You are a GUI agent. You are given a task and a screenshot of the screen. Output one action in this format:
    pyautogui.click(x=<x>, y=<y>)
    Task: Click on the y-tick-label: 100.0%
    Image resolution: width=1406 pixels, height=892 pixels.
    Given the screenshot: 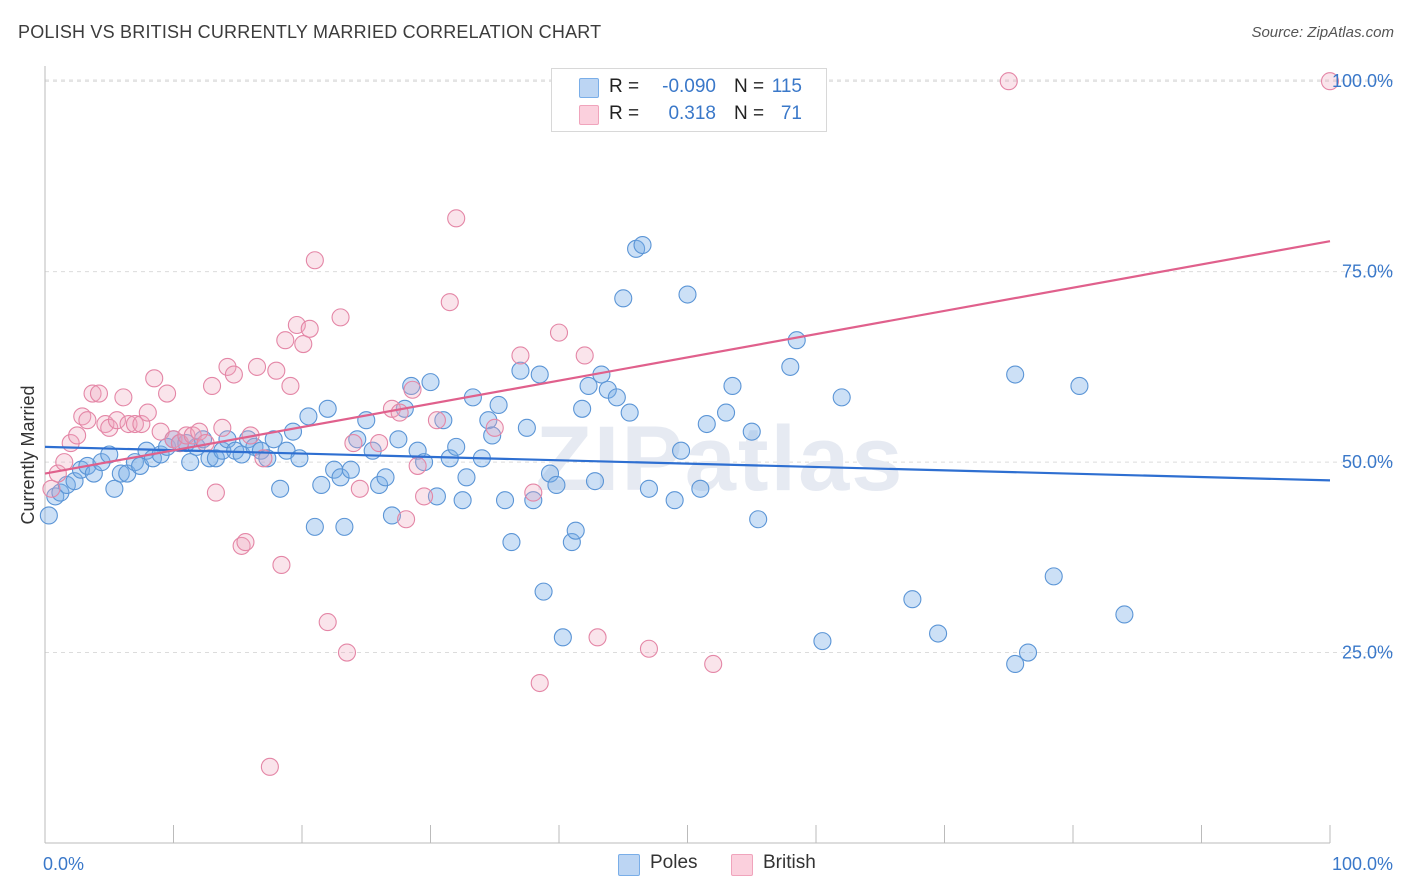 What is the action you would take?
    pyautogui.click(x=1362, y=81)
    